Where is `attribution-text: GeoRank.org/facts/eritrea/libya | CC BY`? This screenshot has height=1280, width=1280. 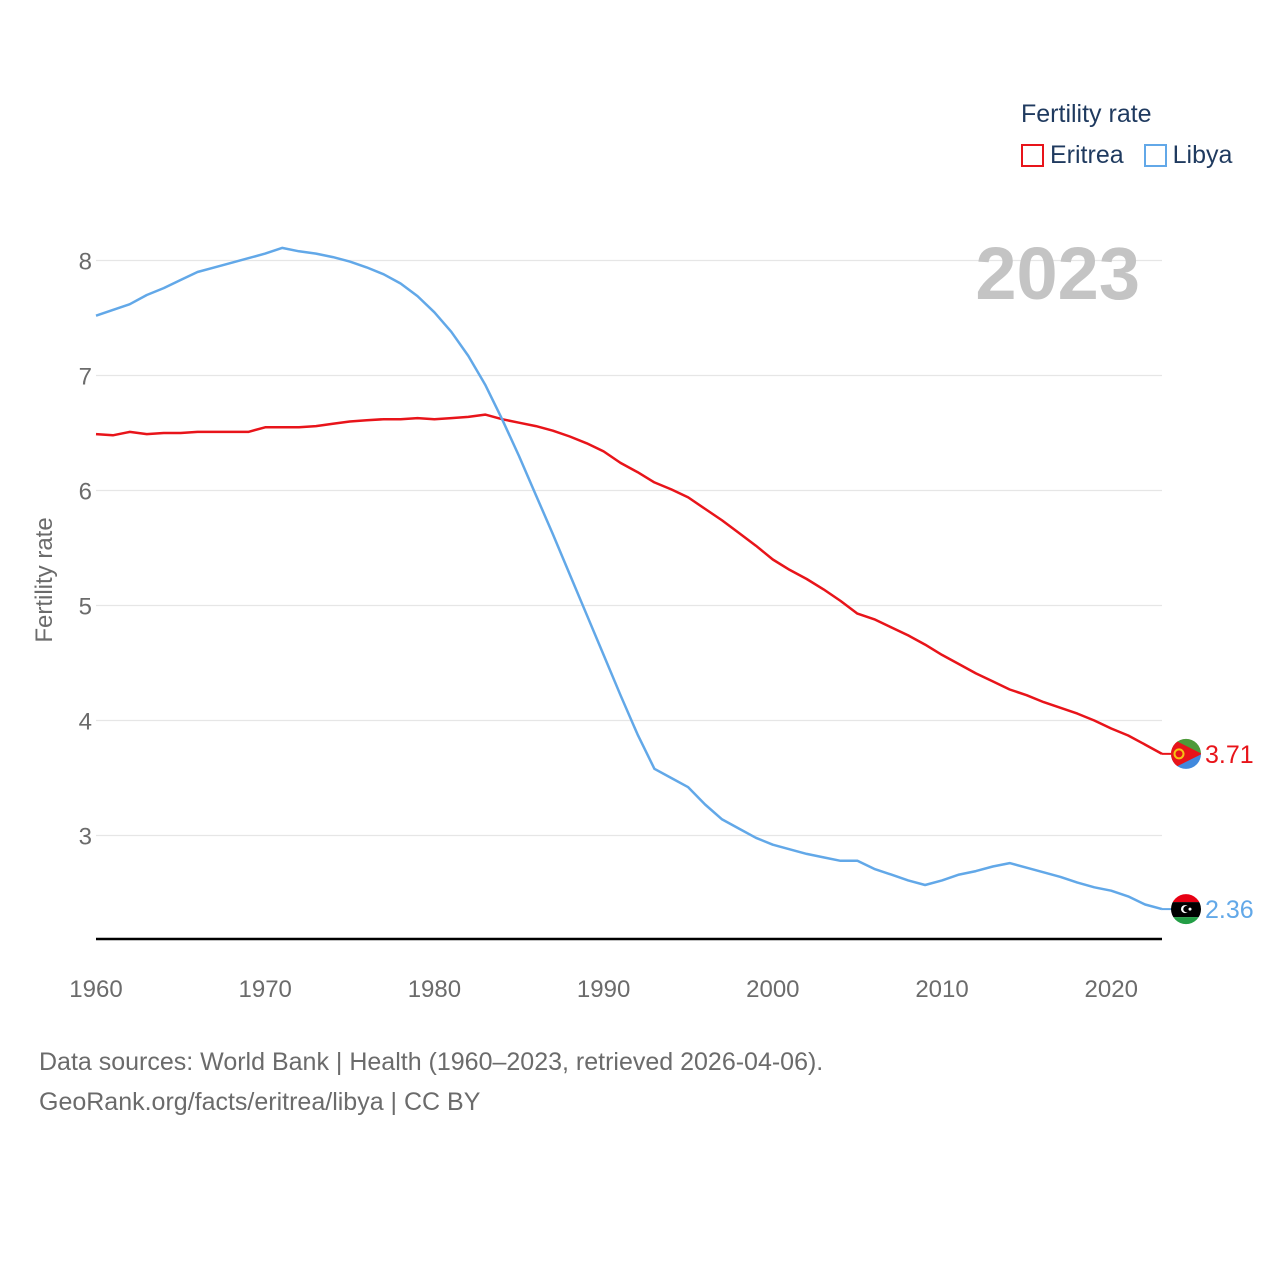
attribution-text: GeoRank.org/facts/eritrea/libya | CC BY is located at coordinates (260, 1102).